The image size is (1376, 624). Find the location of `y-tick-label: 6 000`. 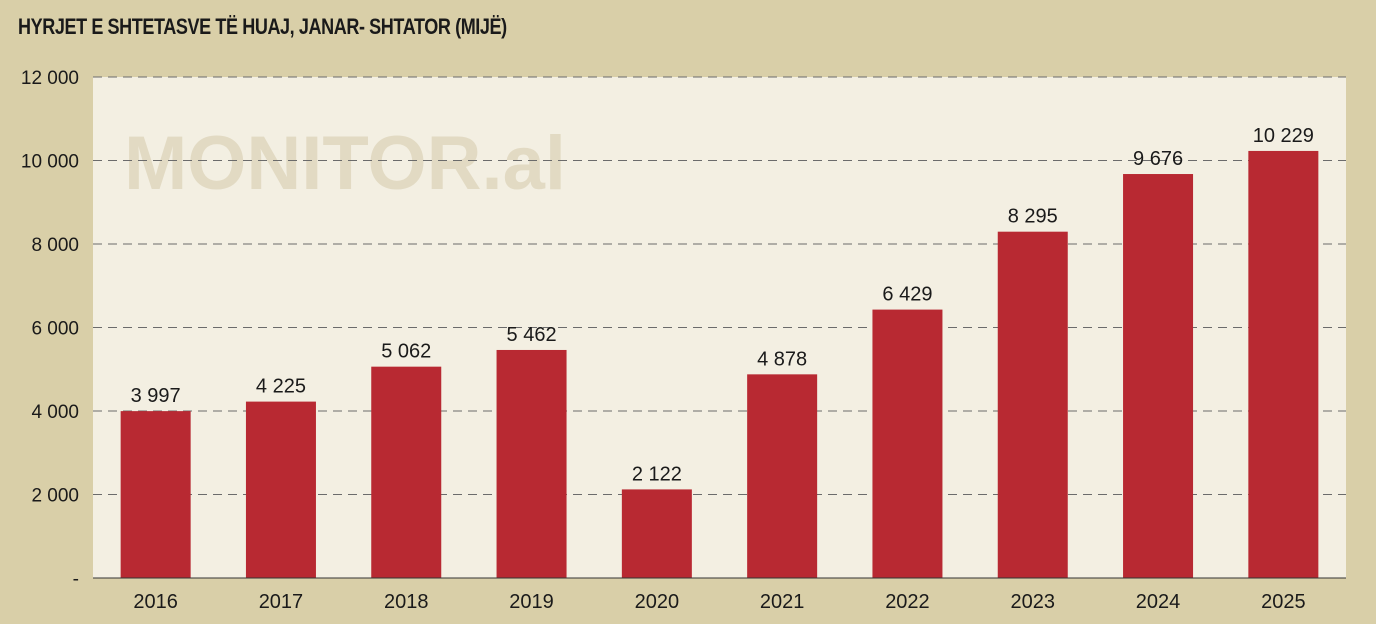

y-tick-label: 6 000 is located at coordinates (55, 329).